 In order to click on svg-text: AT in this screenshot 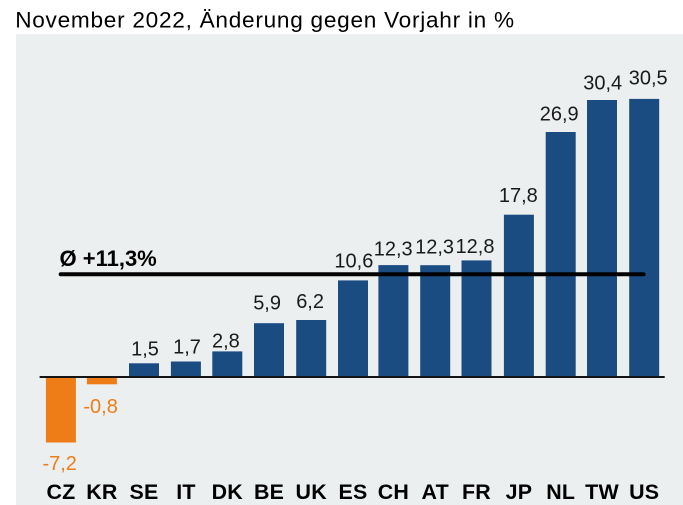, I will do `click(435, 492)`.